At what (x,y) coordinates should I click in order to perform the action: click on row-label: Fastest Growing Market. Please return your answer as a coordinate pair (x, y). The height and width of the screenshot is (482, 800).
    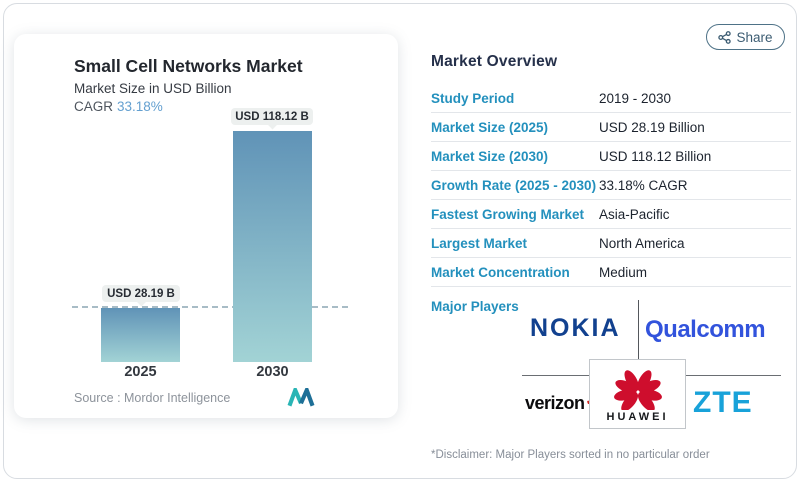
    Looking at the image, I should click on (508, 214).